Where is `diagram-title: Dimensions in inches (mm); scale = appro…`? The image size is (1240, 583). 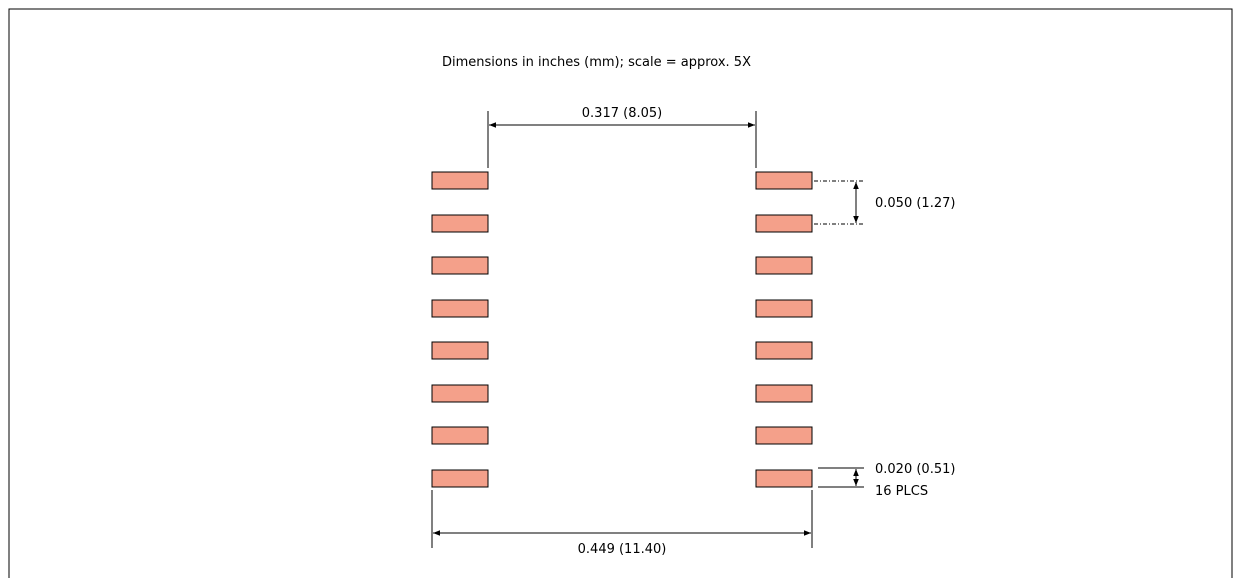
diagram-title: Dimensions in inches (mm); scale = appro… is located at coordinates (596, 62).